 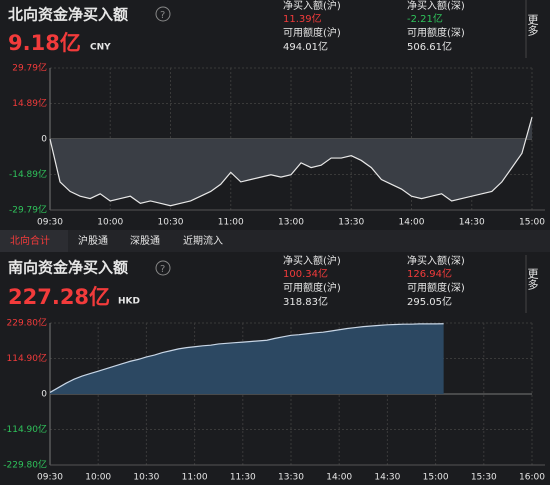 What do you see at coordinates (68, 15) in the screenshot?
I see `north-title: 北向资金净买入额` at bounding box center [68, 15].